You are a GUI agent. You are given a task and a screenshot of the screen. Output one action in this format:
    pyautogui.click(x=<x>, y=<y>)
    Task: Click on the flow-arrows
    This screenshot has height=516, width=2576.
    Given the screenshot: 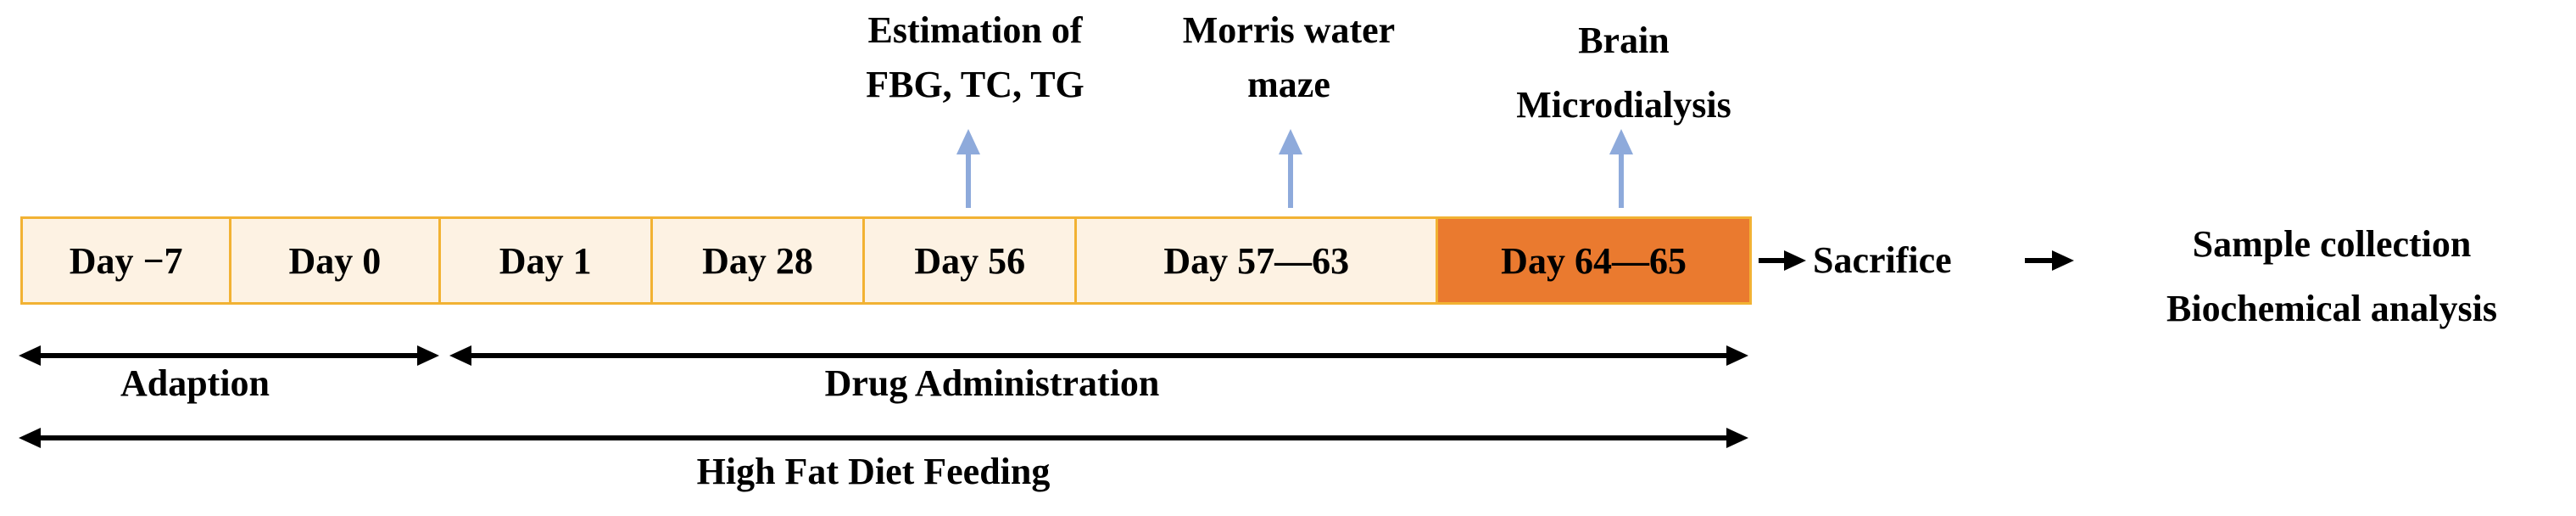 What is the action you would take?
    pyautogui.click(x=1916, y=260)
    